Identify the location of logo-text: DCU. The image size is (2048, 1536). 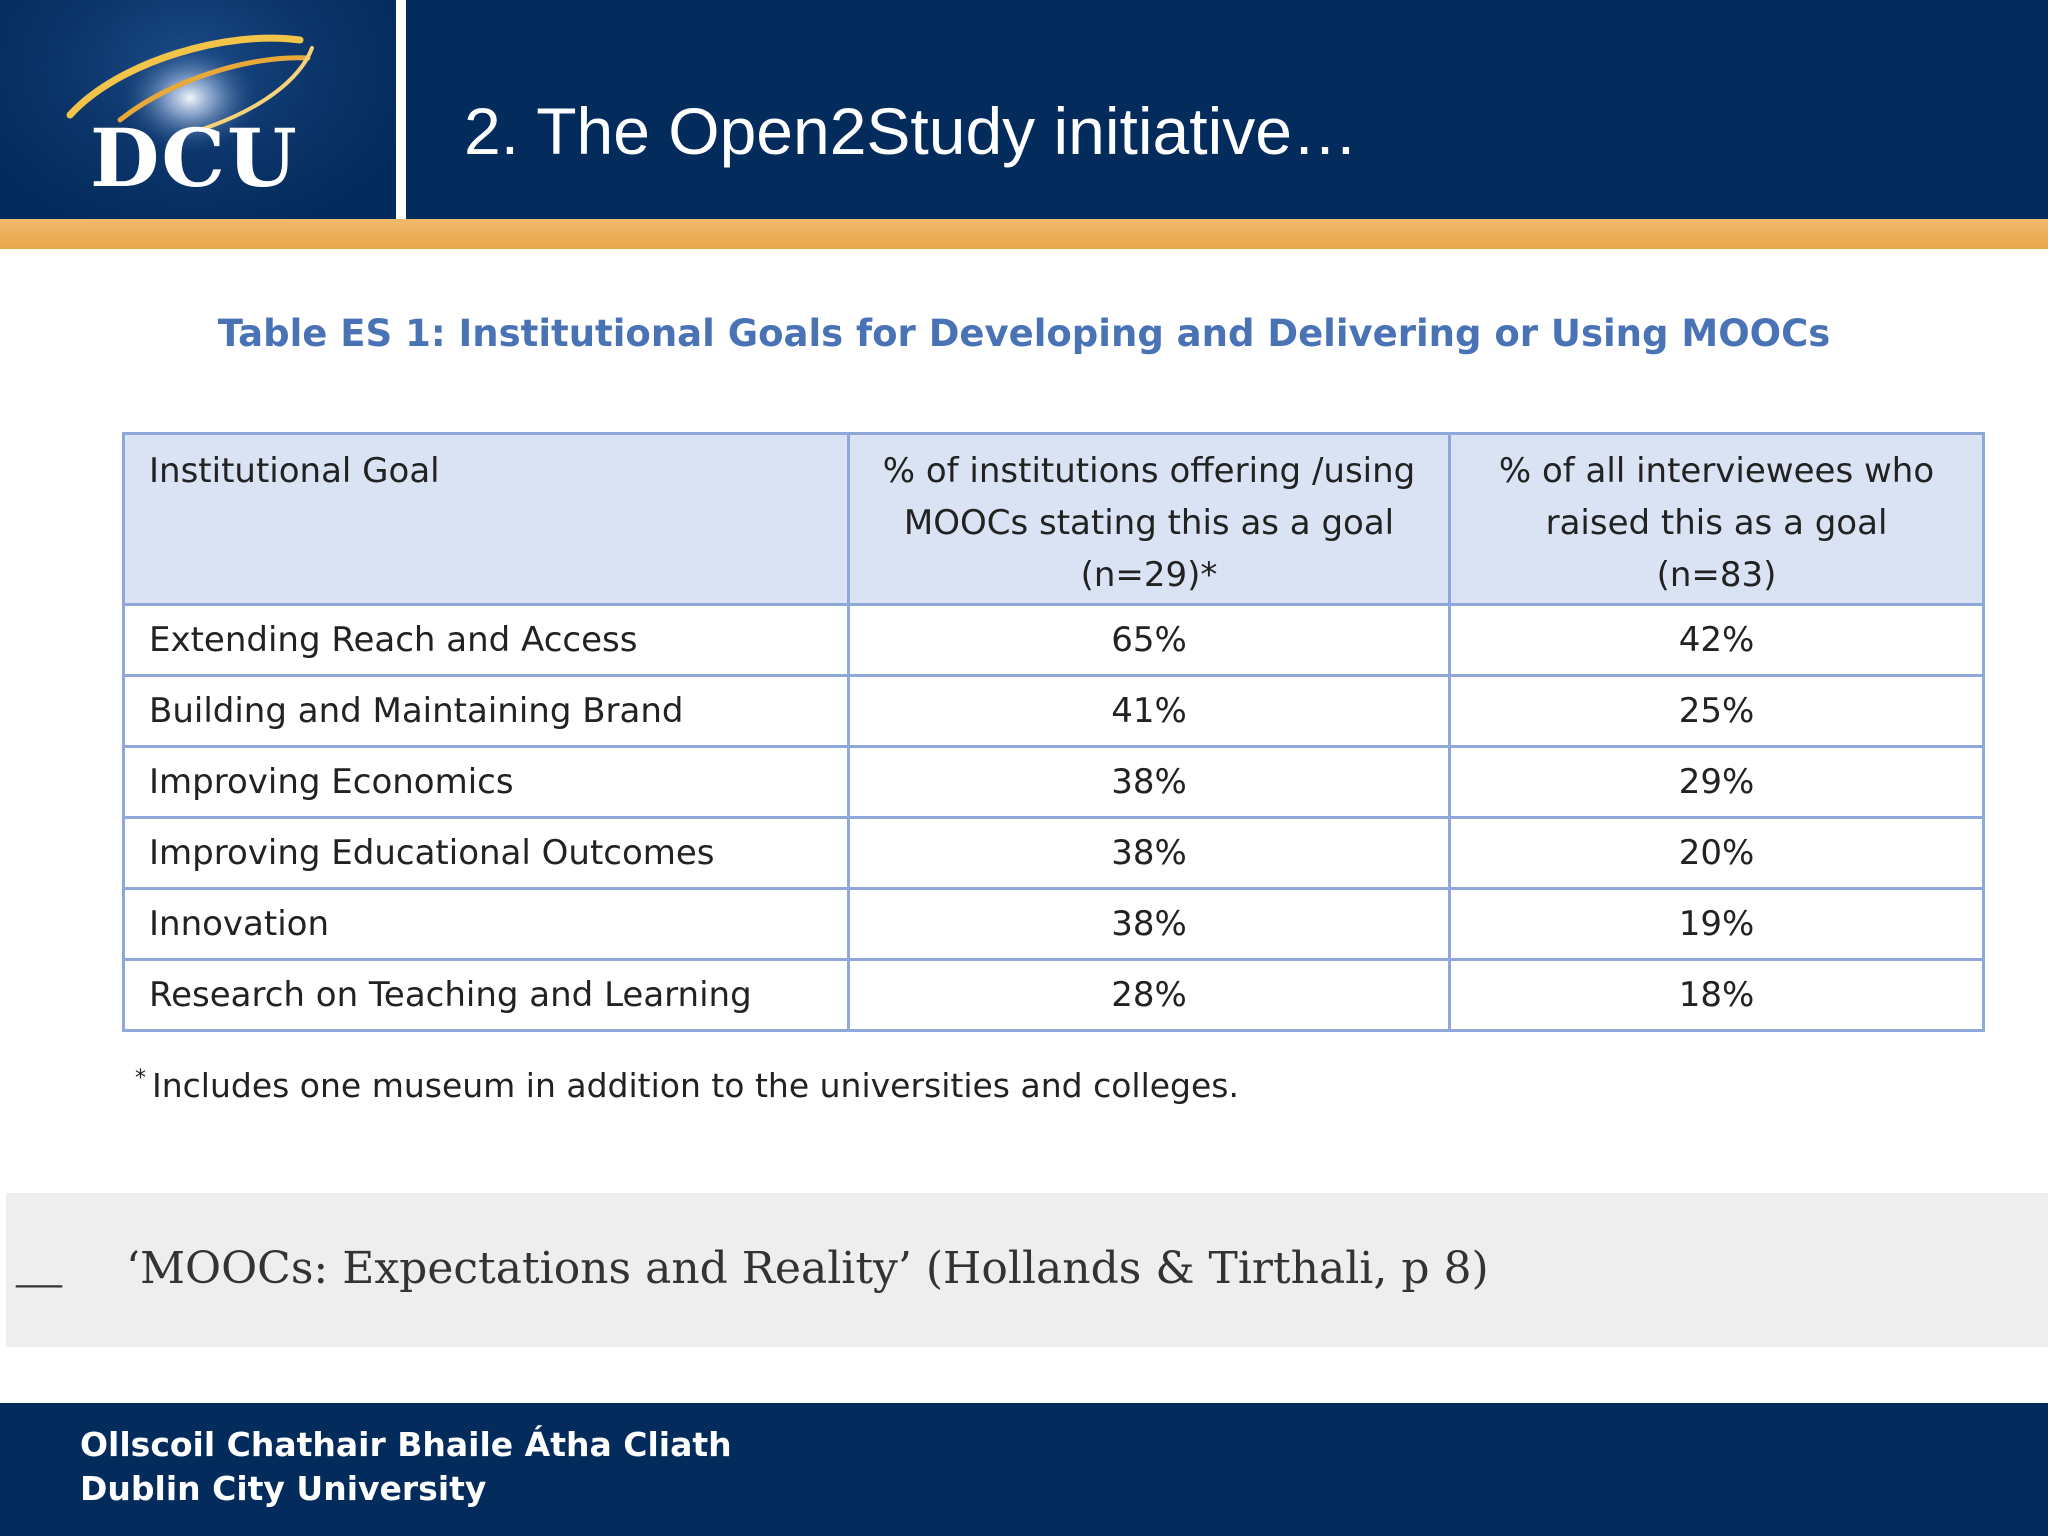
(194, 158).